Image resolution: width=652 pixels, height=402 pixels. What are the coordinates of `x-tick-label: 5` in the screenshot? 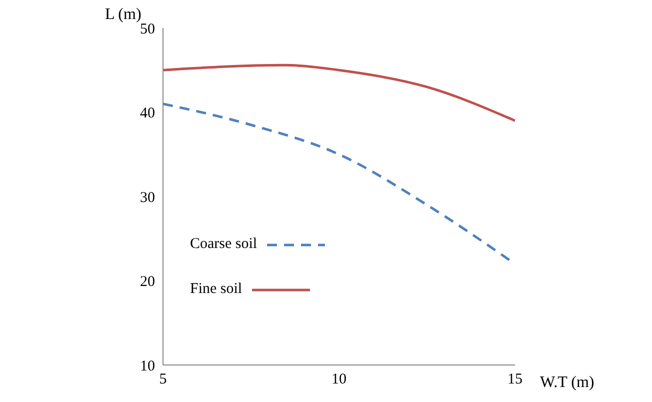 It's located at (163, 380).